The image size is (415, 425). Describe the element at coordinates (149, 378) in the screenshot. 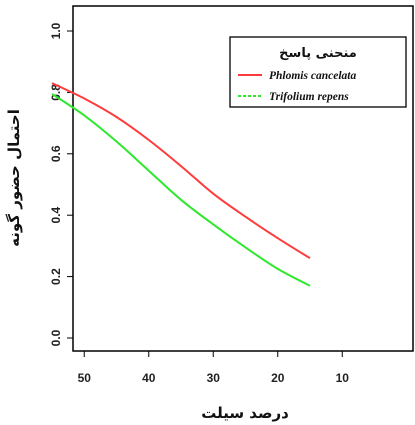

I see `x-tick-label: 40` at that location.